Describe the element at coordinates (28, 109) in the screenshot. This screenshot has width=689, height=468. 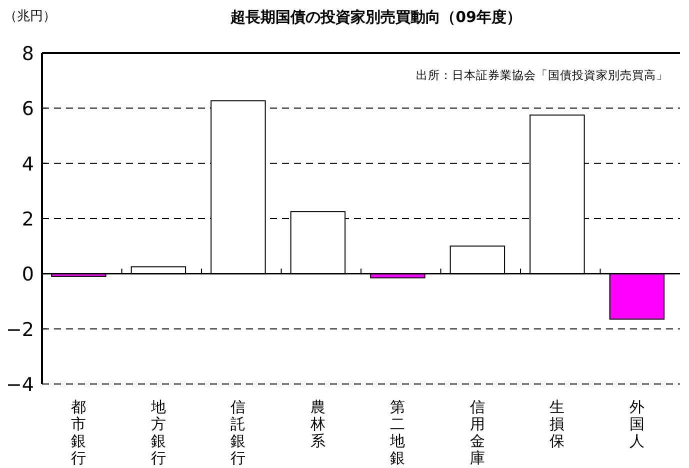
I see `y-tick-label: 6` at that location.